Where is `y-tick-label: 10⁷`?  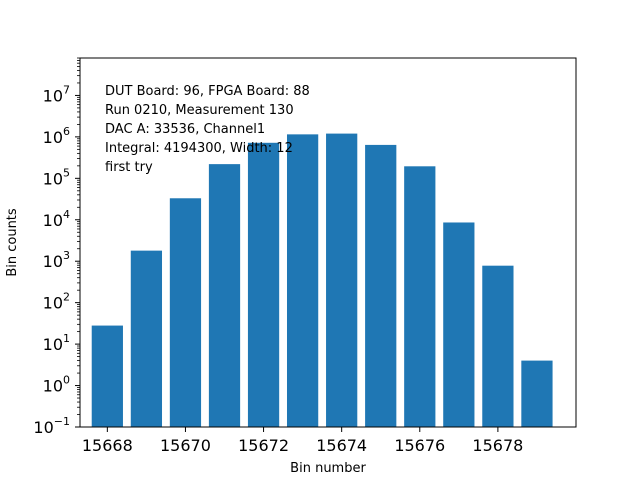 y-tick-label: 10⁷ is located at coordinates (56, 94).